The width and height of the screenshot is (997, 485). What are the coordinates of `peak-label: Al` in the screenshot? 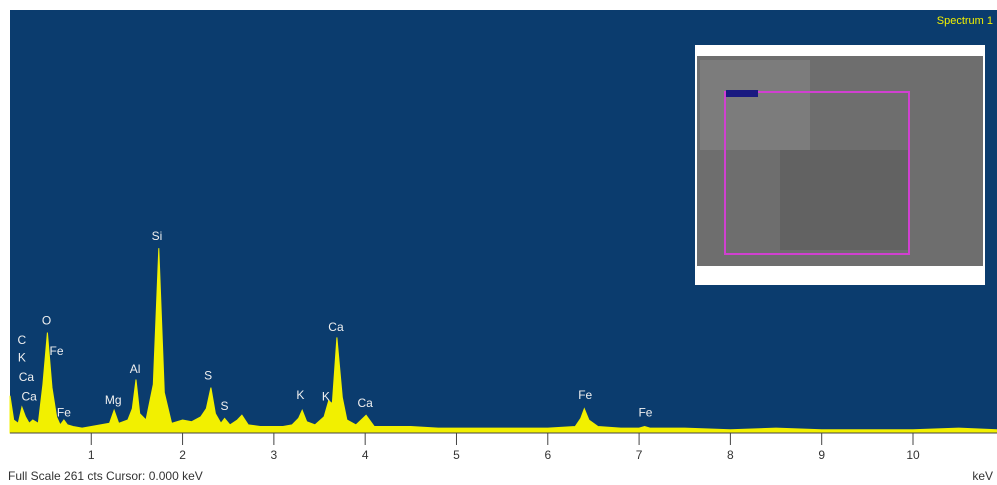 It's located at (135, 369).